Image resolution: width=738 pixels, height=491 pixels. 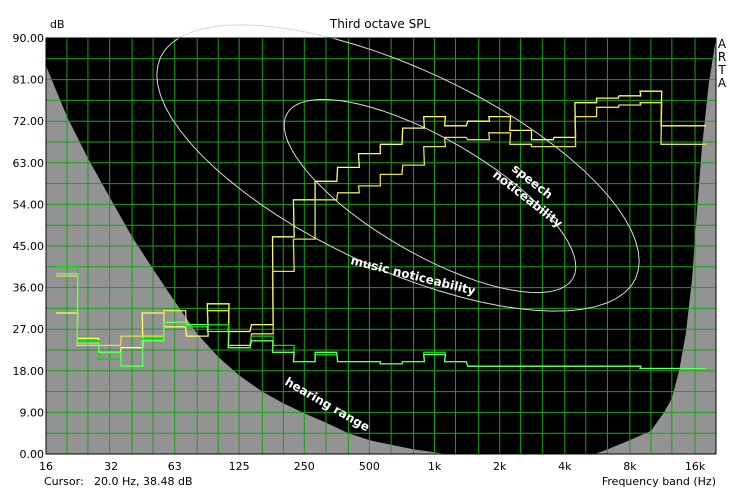 What do you see at coordinates (57, 24) in the screenshot?
I see `y-axis-unit: dB` at bounding box center [57, 24].